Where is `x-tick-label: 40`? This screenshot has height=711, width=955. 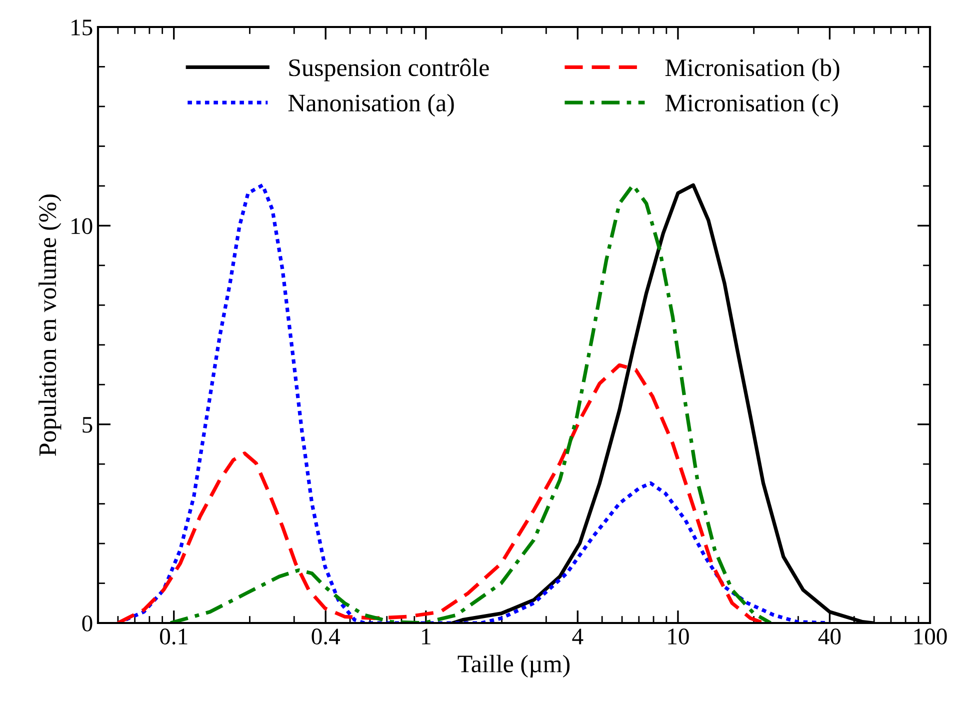
x-tick-label: 40 is located at coordinates (829, 636).